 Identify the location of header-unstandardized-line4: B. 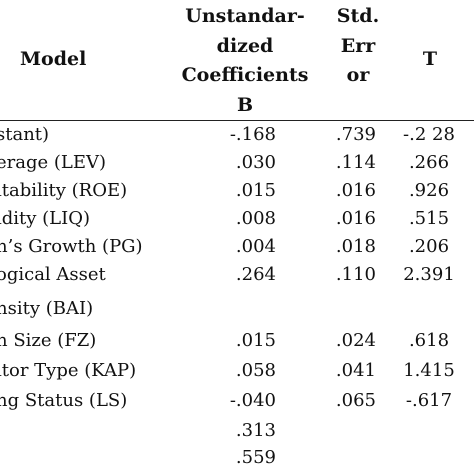
(245, 105).